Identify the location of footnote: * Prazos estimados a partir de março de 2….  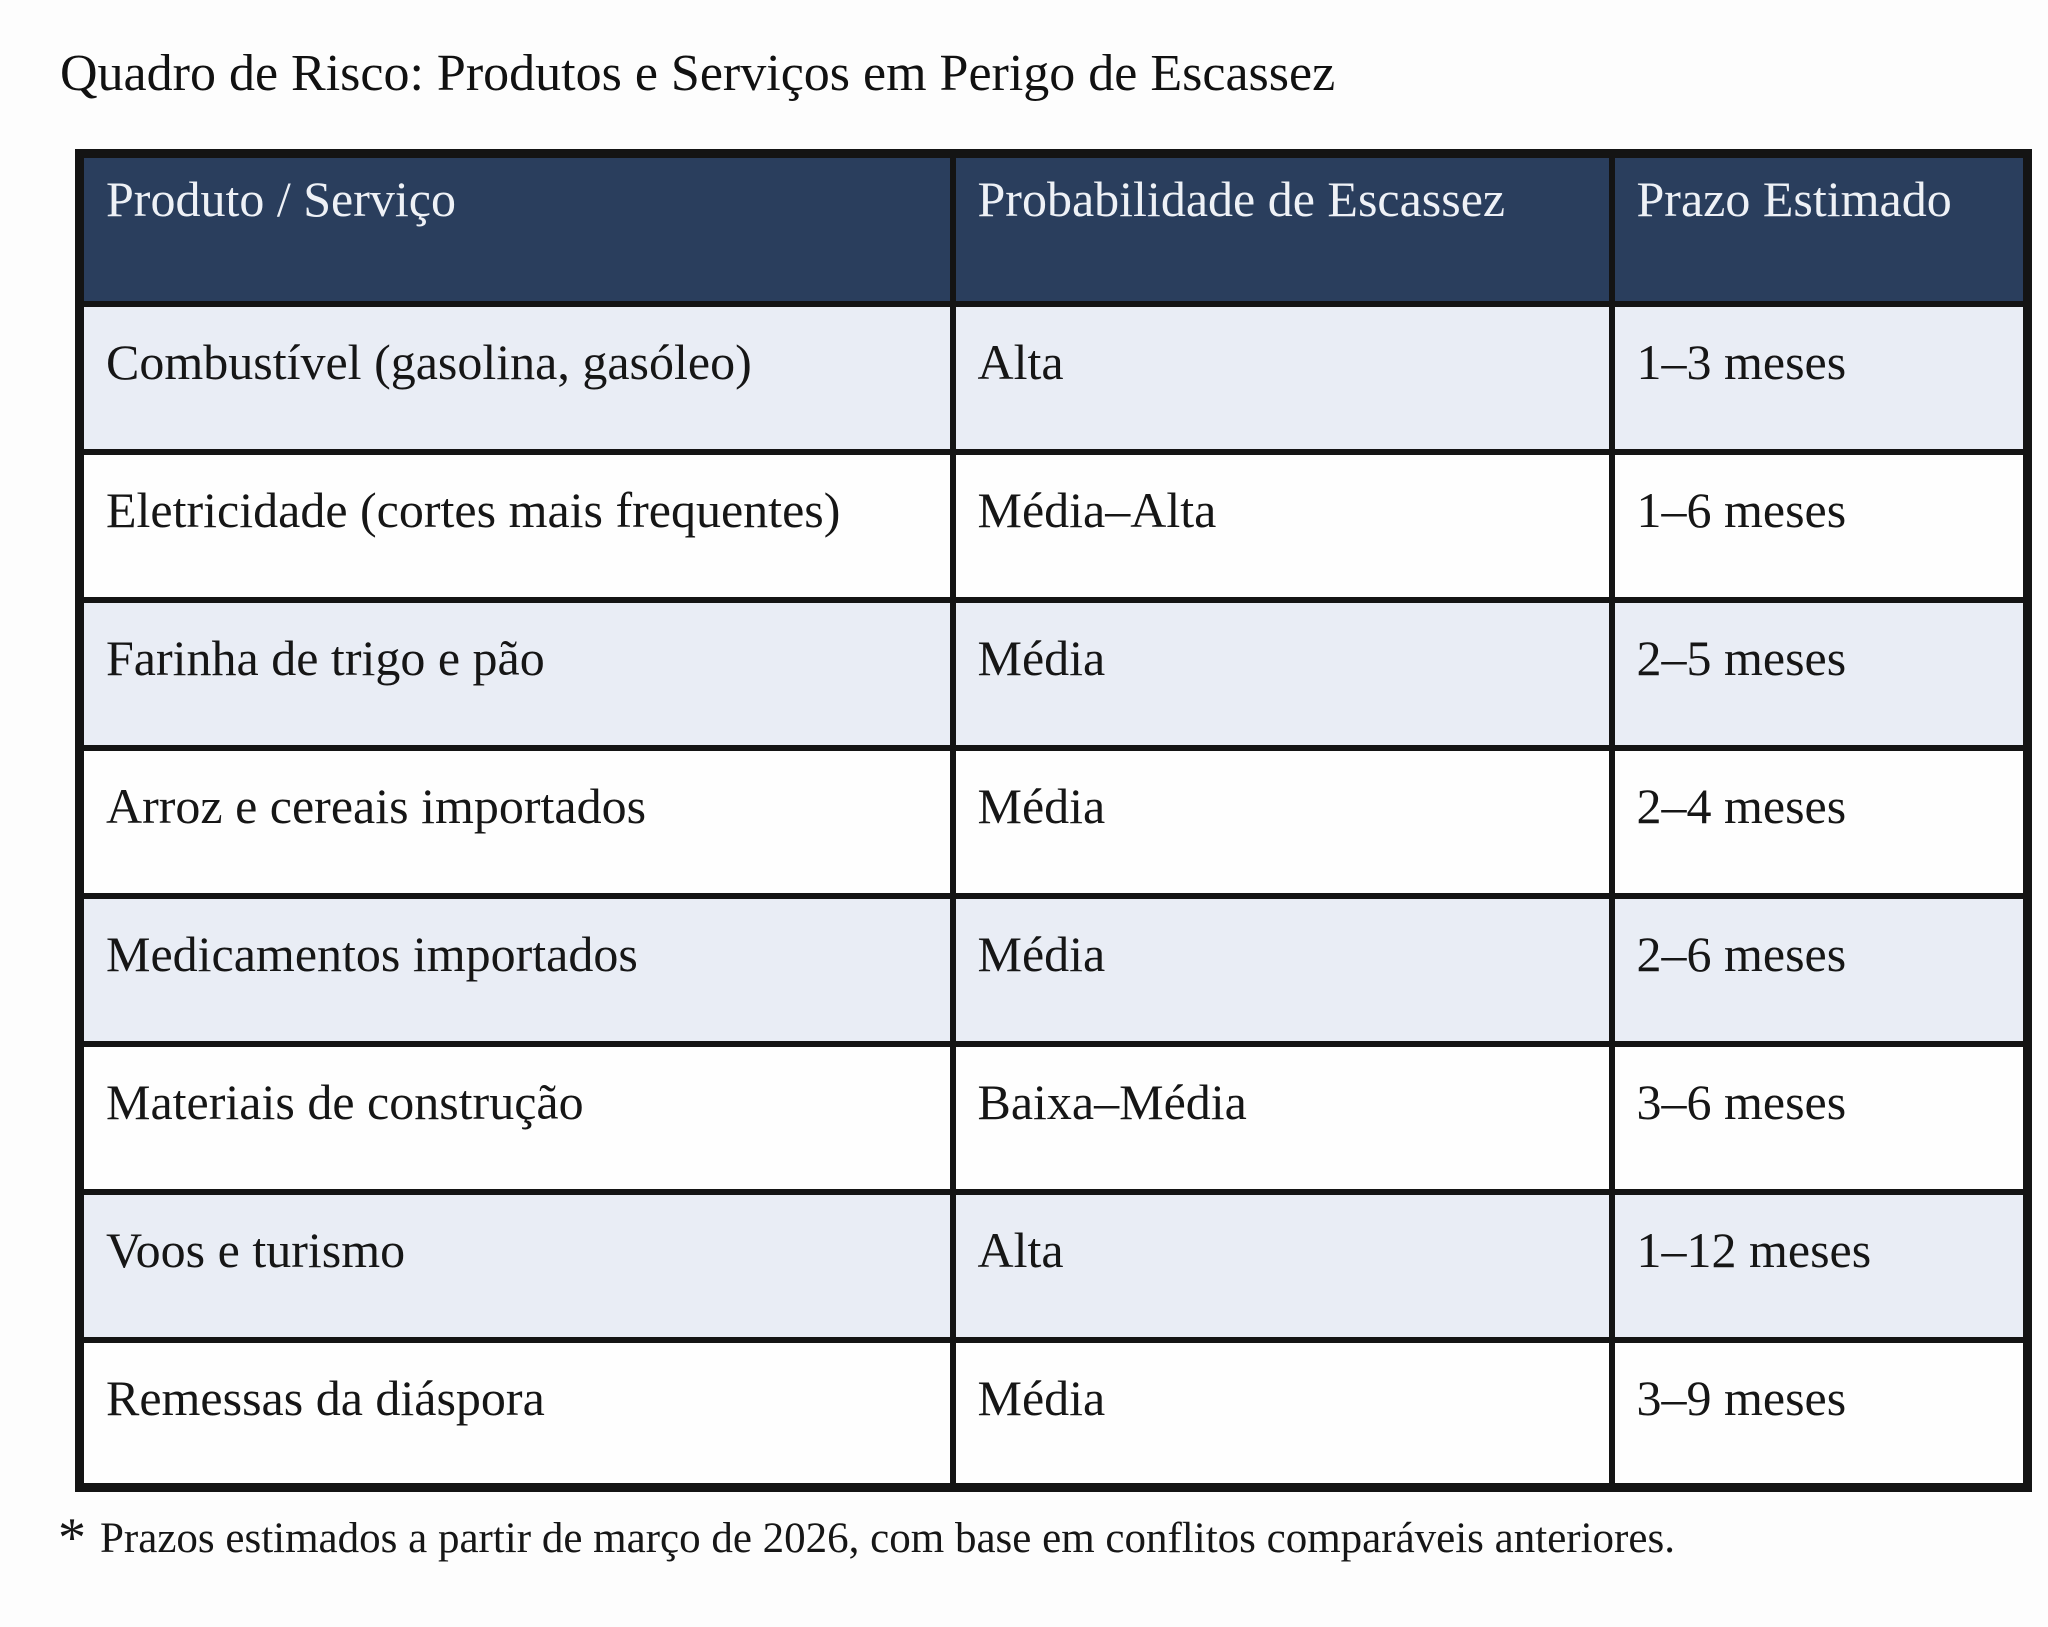
(1053, 1538).